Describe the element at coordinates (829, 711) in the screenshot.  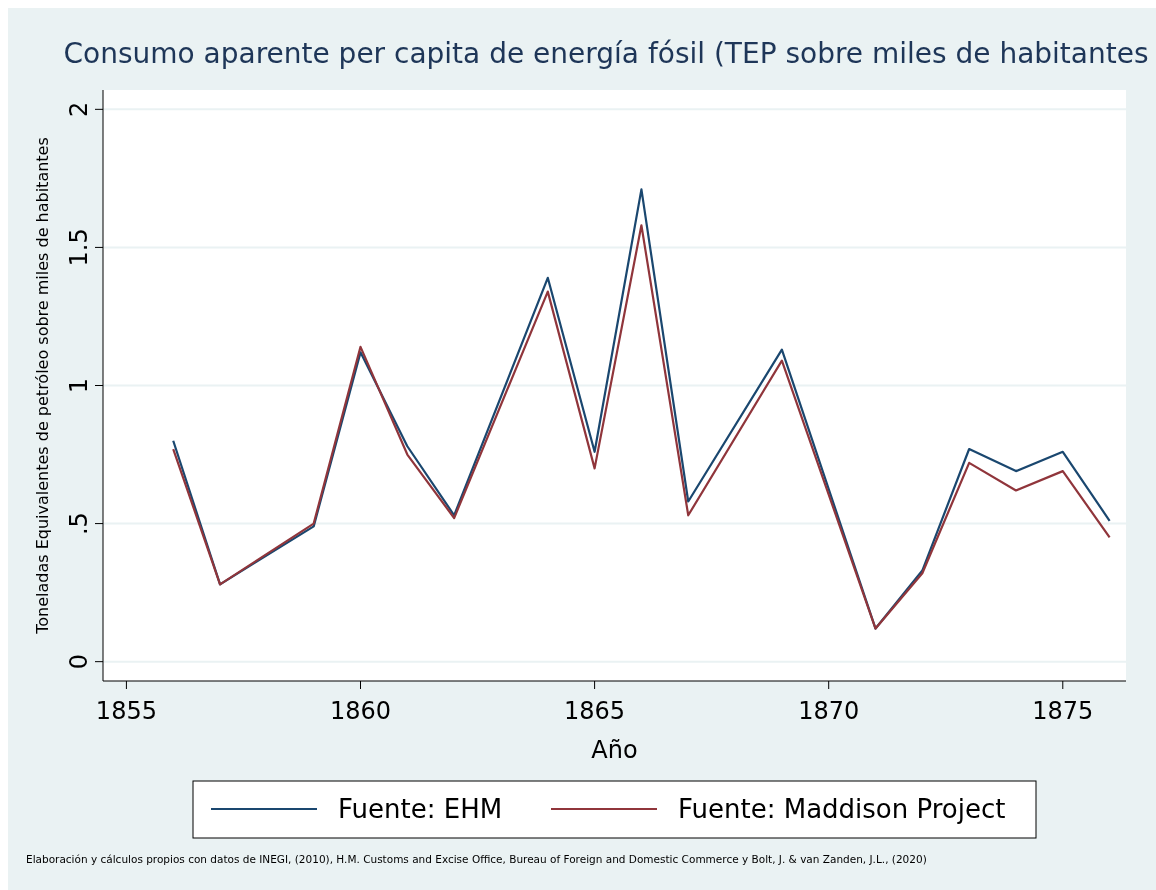
I see `x-tick-label: 1870` at that location.